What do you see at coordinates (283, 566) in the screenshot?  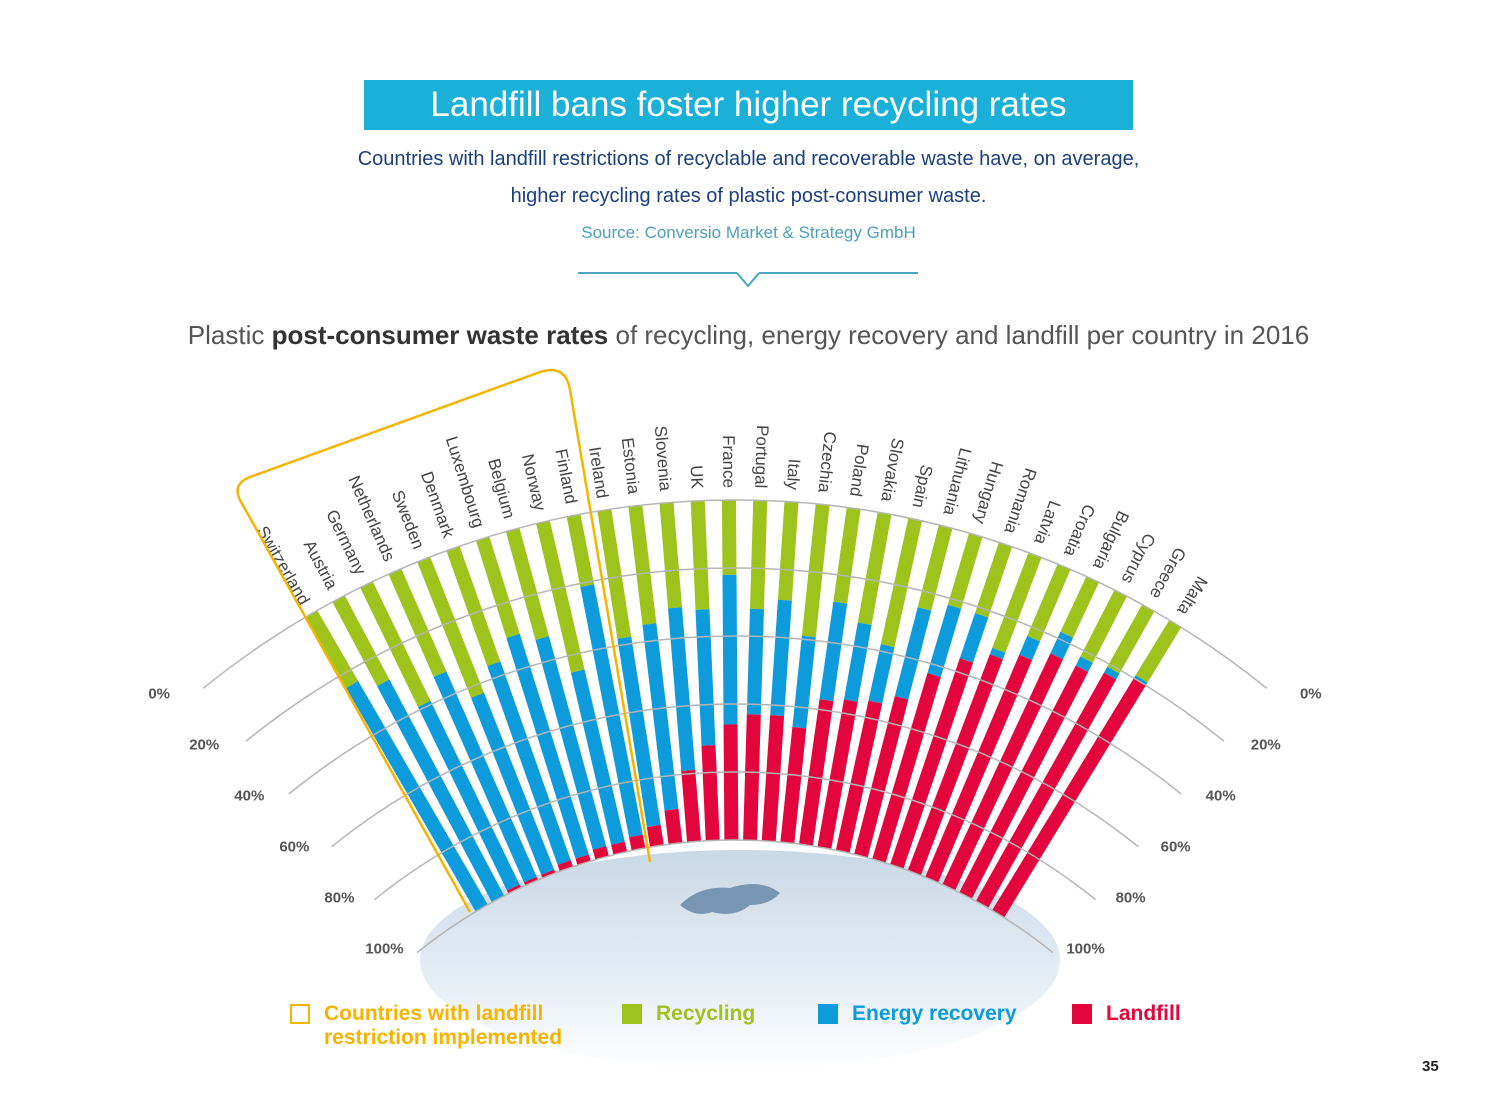 I see `country-label: Switzerland` at bounding box center [283, 566].